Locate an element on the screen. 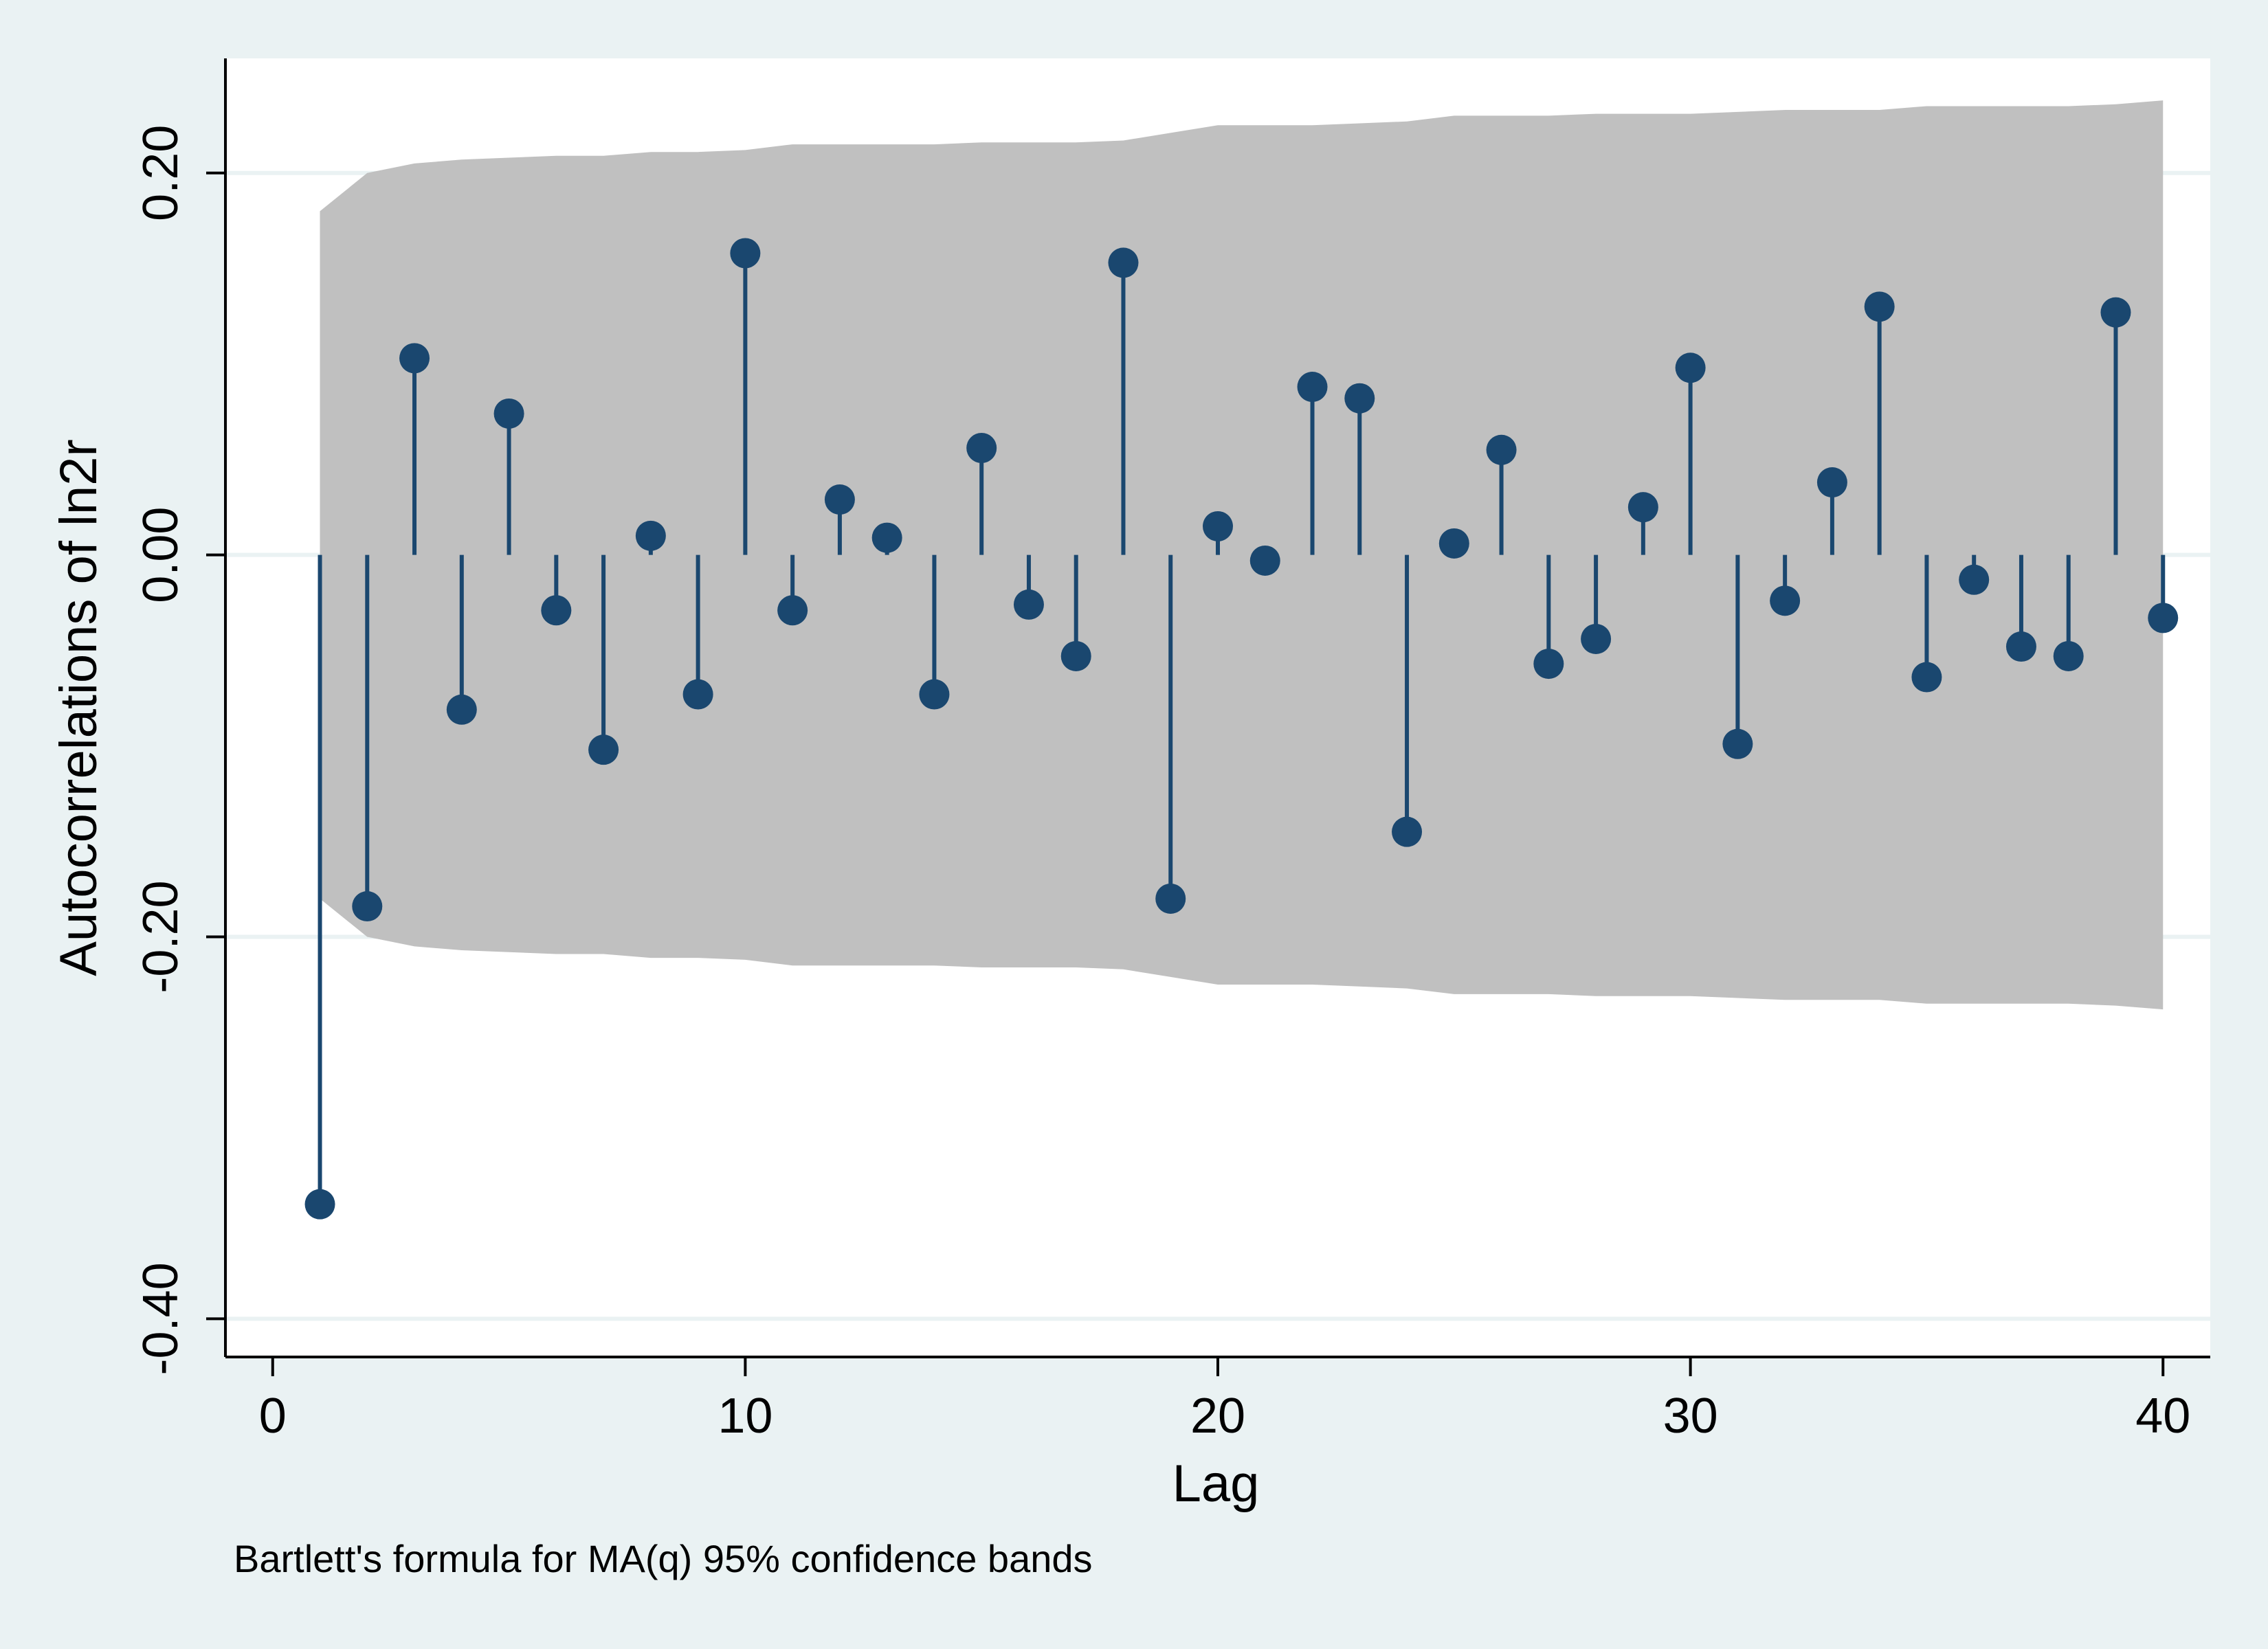  y-tick-label-1: -0.20 is located at coordinates (160, 936).